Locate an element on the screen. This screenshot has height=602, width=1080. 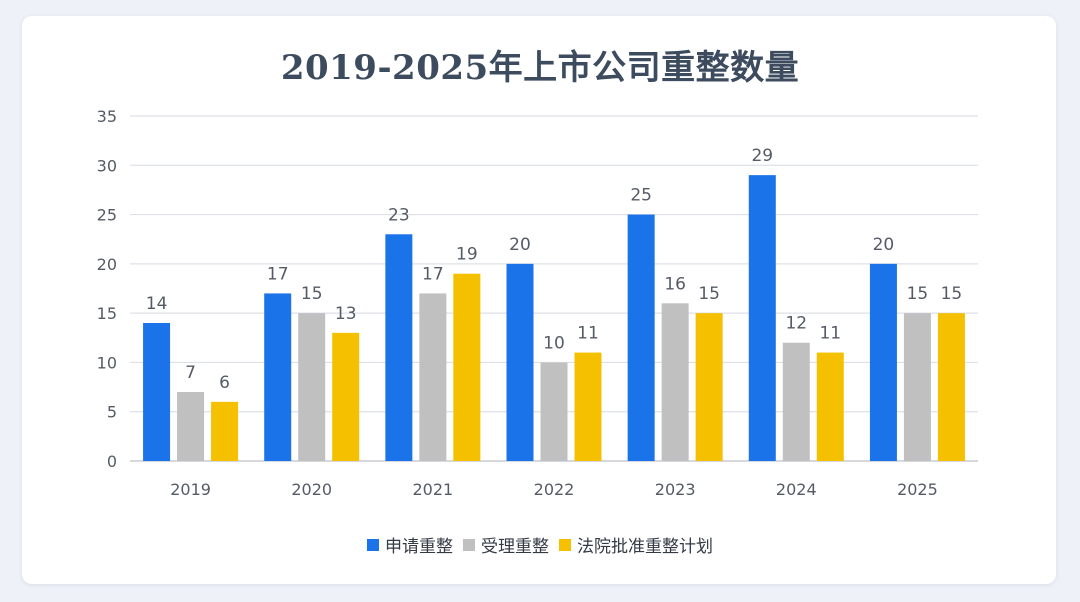
x-tick-label: 2019 is located at coordinates (190, 489).